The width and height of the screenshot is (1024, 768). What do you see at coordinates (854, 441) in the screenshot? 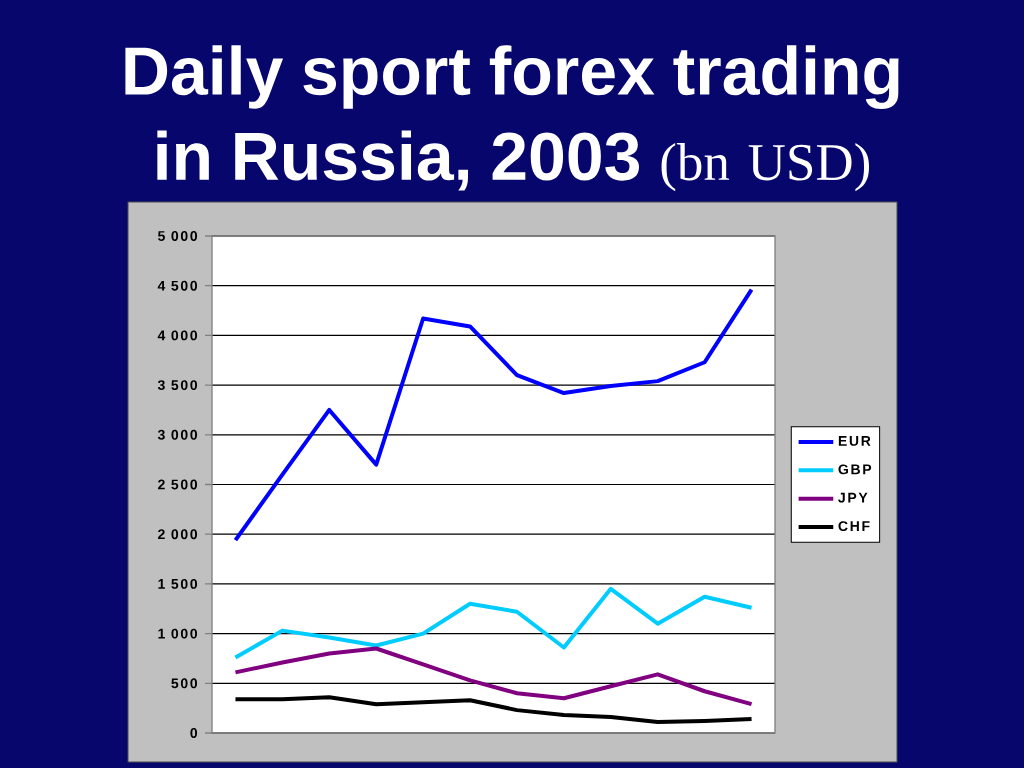
I see `legend-label: EUR` at bounding box center [854, 441].